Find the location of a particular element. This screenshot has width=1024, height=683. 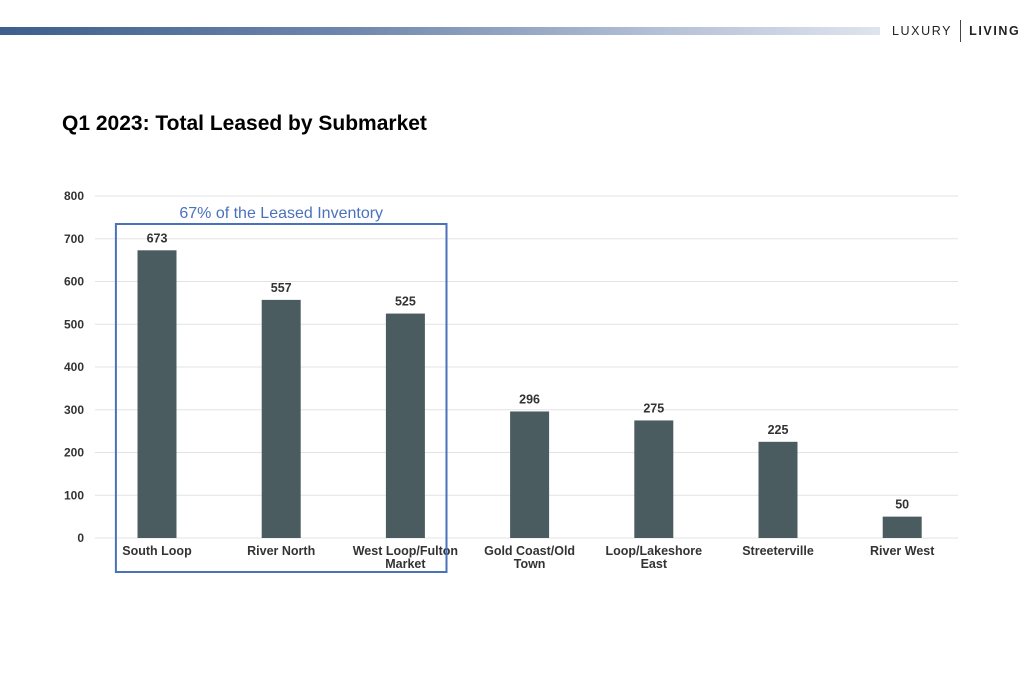

x-tick-label: Gold Coast/Old Town is located at coordinates (529, 557).